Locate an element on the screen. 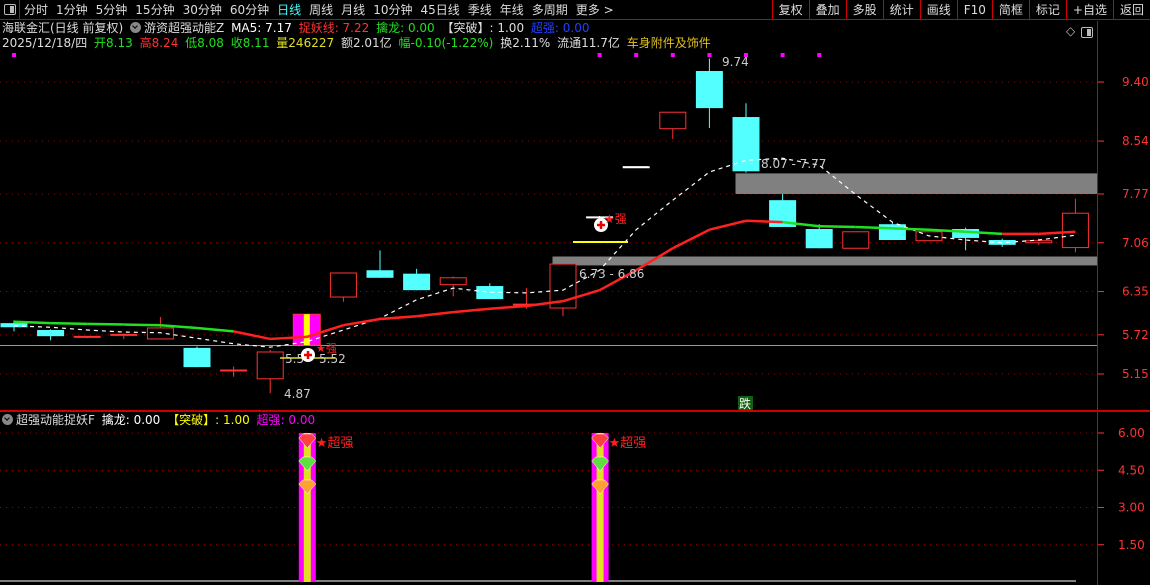 Image resolution: width=1150 pixels, height=585 pixels. change: 幅-0.10(-1.22%) is located at coordinates (446, 43).